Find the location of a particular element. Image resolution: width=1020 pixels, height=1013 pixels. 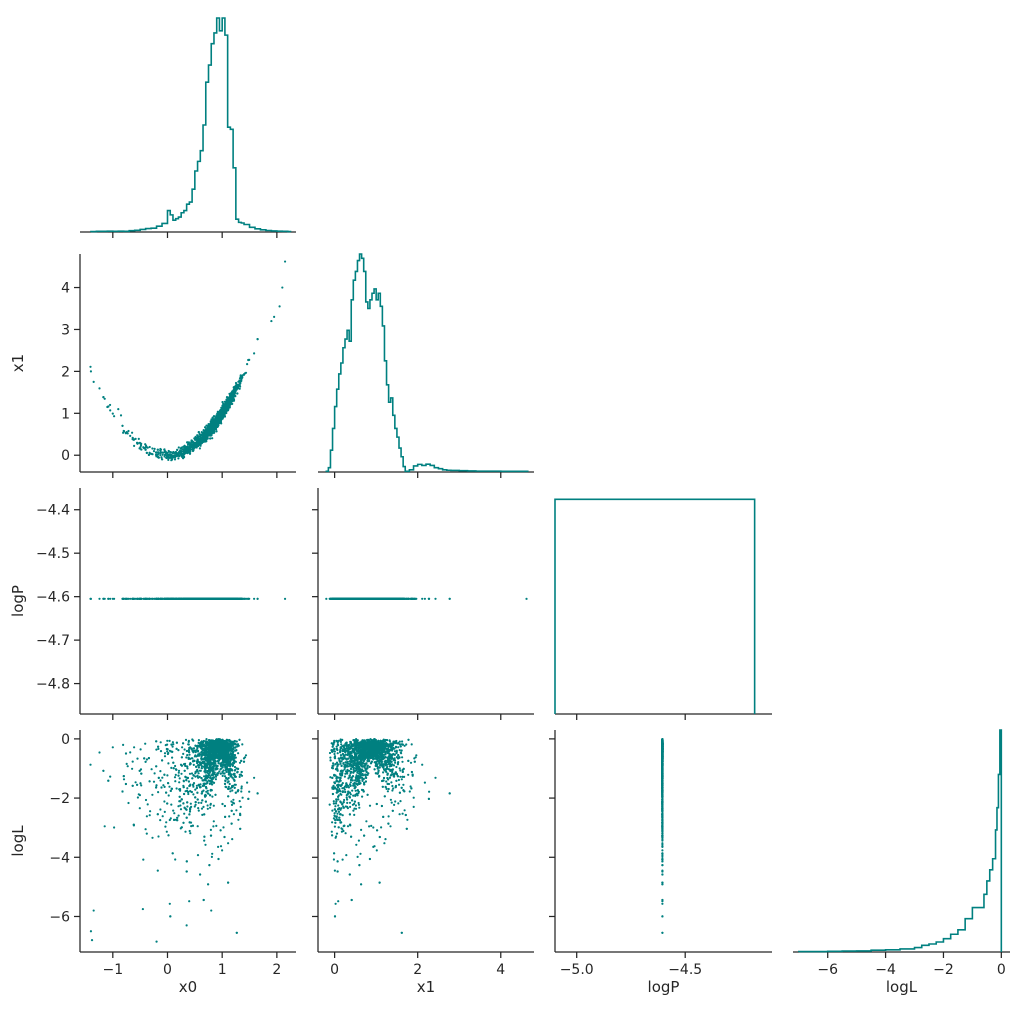

panel-x0 is located at coordinates (188, 127).